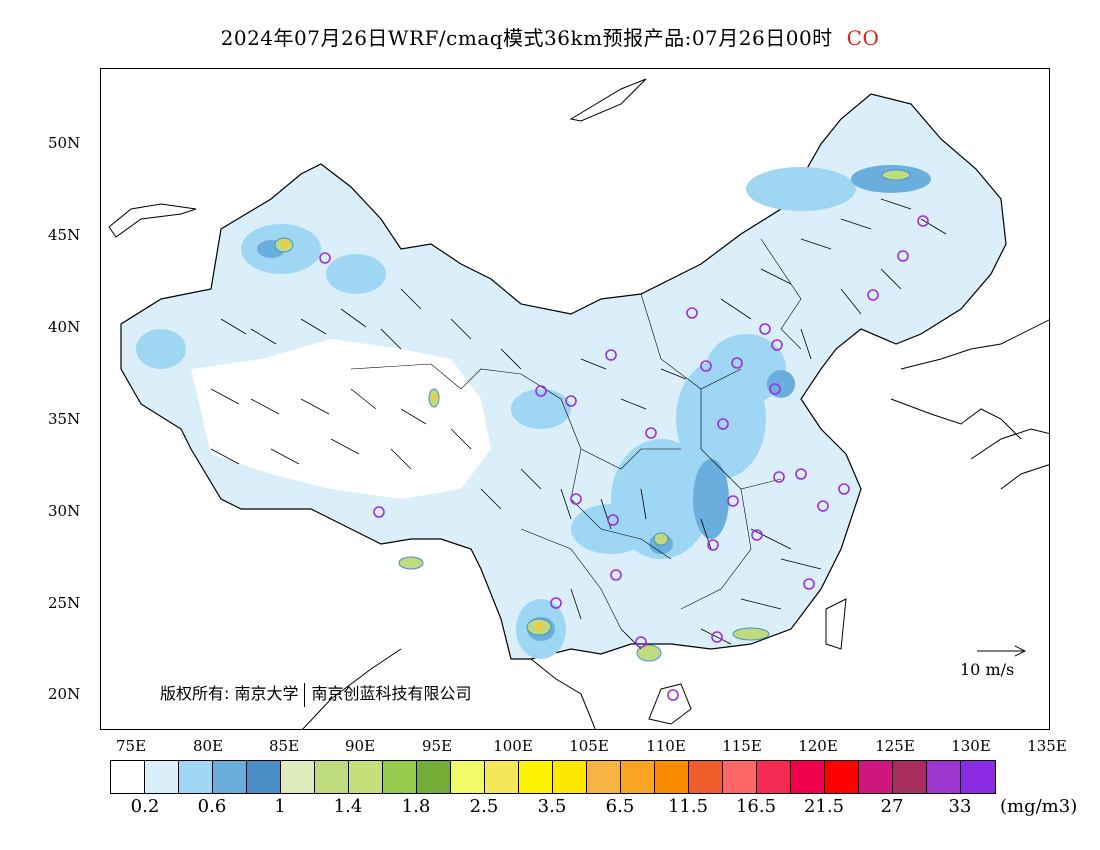 The width and height of the screenshot is (1100, 850). I want to click on lon-label-120e: 120E, so click(818, 746).